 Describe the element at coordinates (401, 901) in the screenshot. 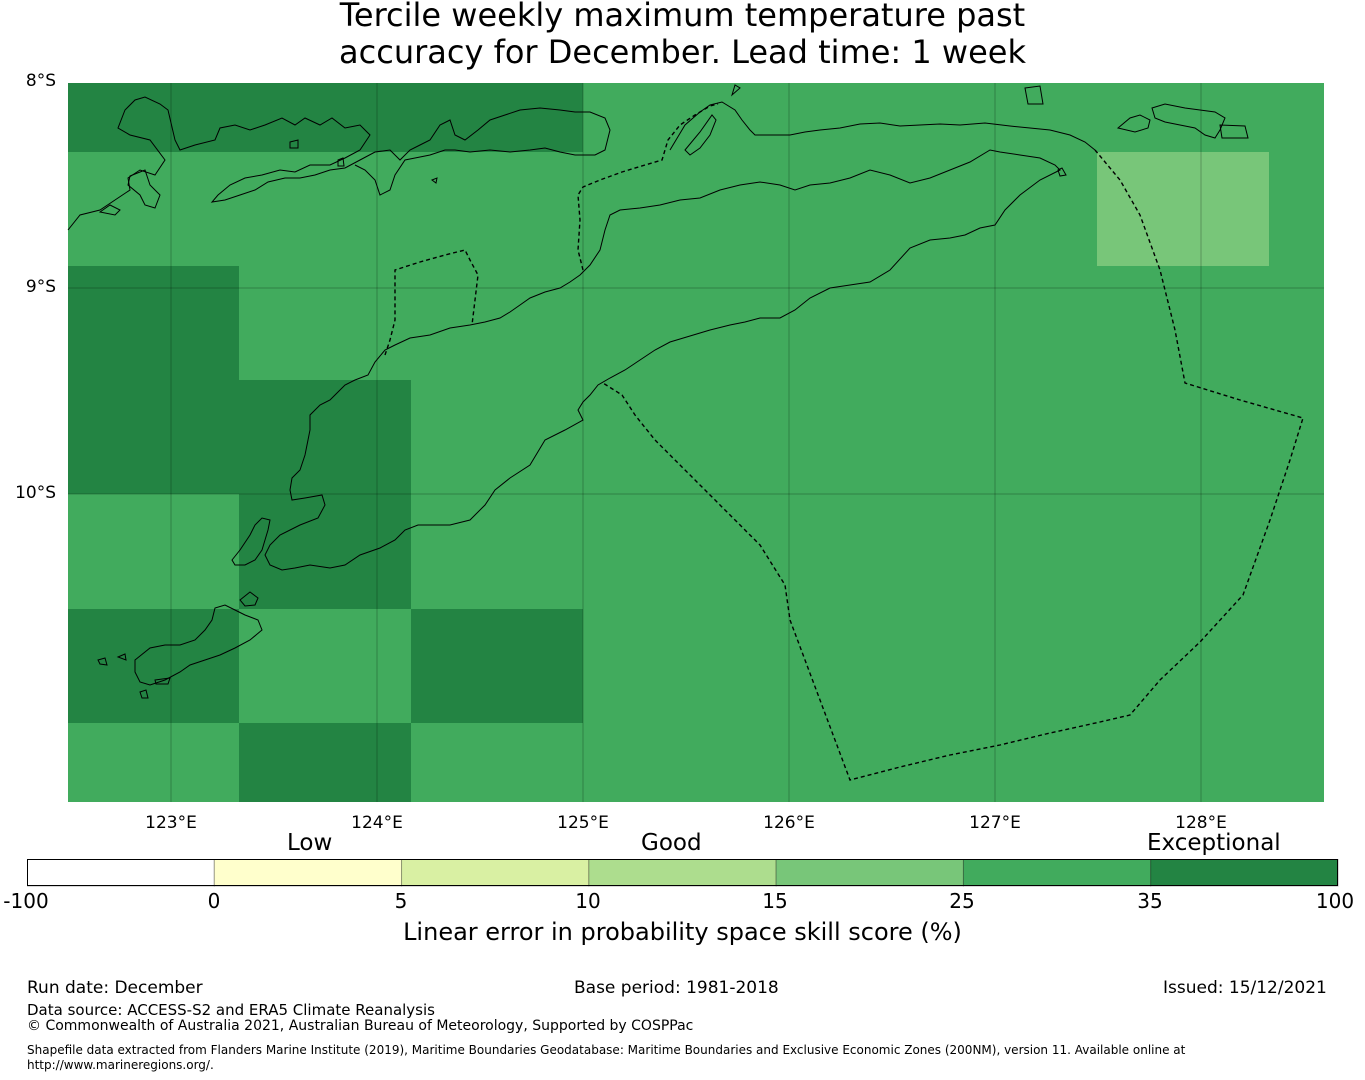

I see `colorbar-tick-5: 5` at that location.